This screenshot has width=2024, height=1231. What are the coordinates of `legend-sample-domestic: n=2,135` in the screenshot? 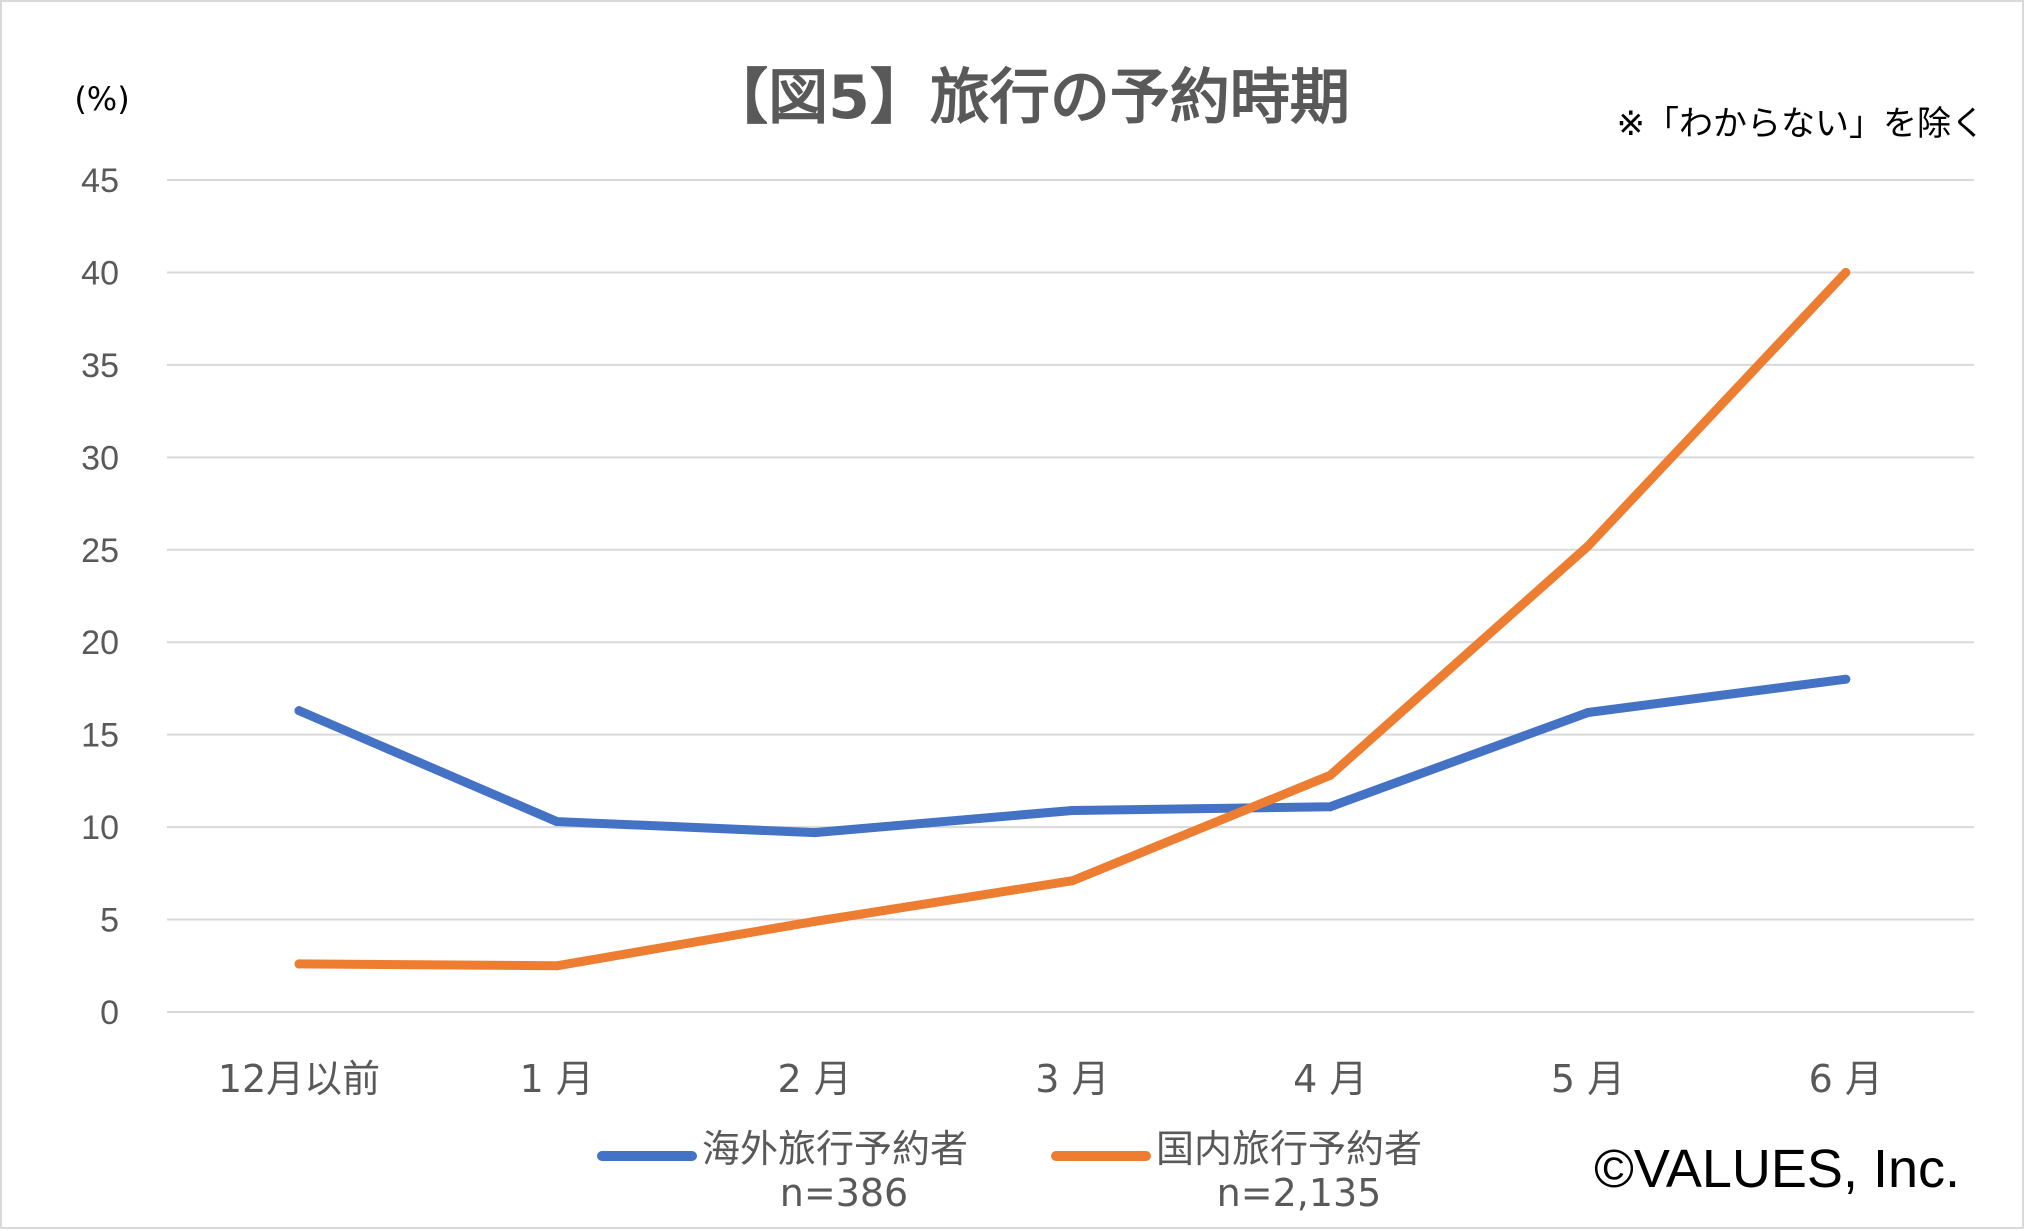 It's located at (1299, 1193).